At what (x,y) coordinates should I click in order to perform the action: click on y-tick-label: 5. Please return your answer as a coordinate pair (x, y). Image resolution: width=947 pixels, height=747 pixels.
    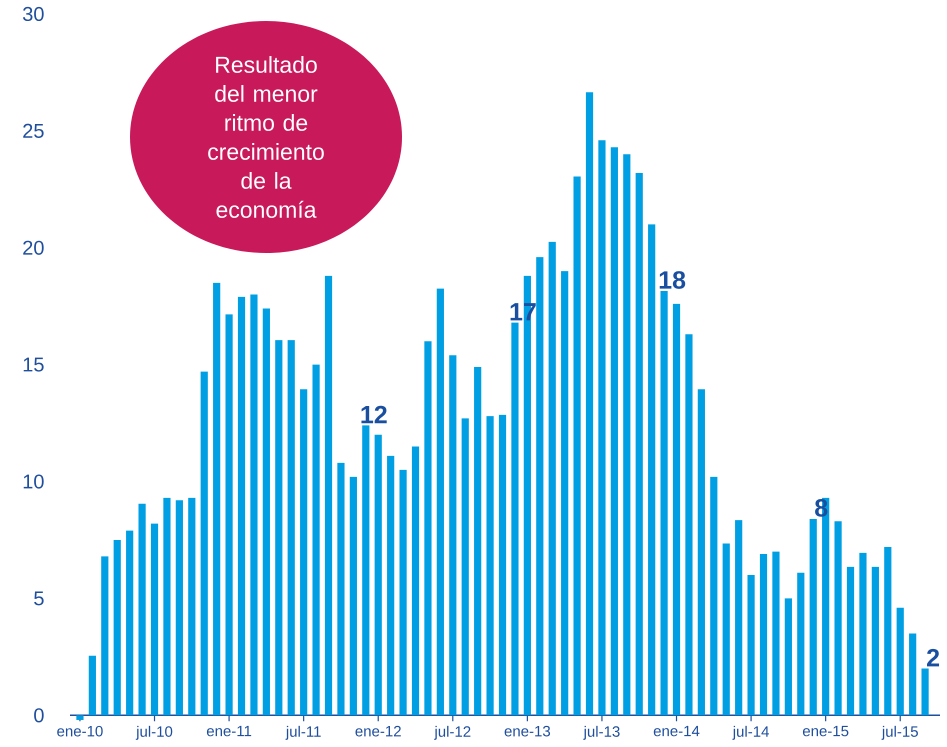
    Looking at the image, I should click on (39, 598).